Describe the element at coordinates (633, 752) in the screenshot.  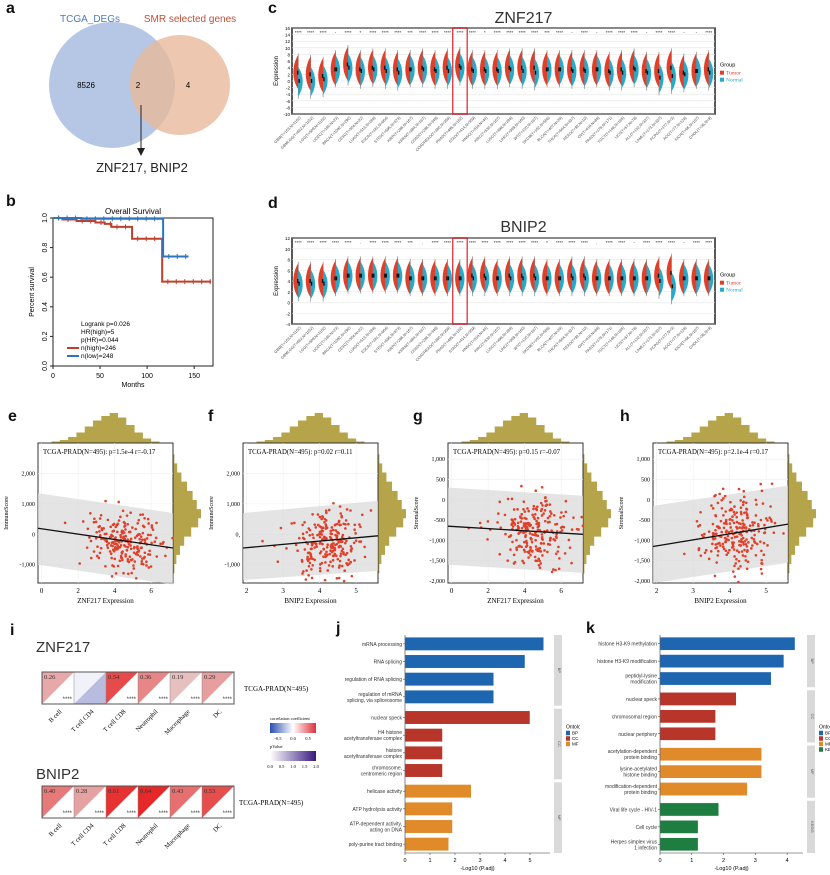
I see `enrichment-term-label: acetylation-dependent` at that location.